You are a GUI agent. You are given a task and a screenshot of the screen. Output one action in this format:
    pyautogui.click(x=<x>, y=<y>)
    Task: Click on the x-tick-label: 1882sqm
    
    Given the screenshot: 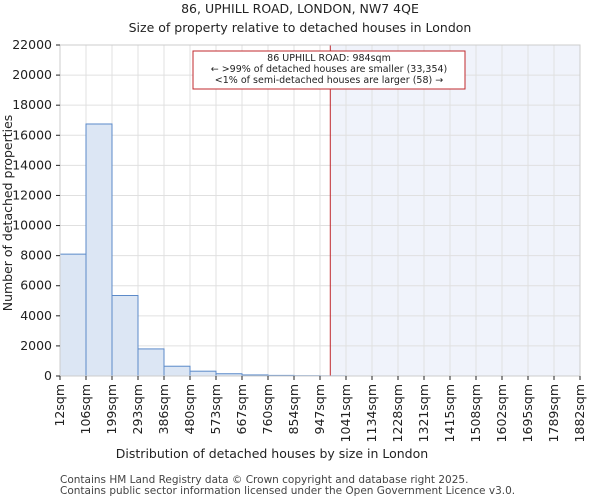 What is the action you would take?
    pyautogui.click(x=579, y=413)
    